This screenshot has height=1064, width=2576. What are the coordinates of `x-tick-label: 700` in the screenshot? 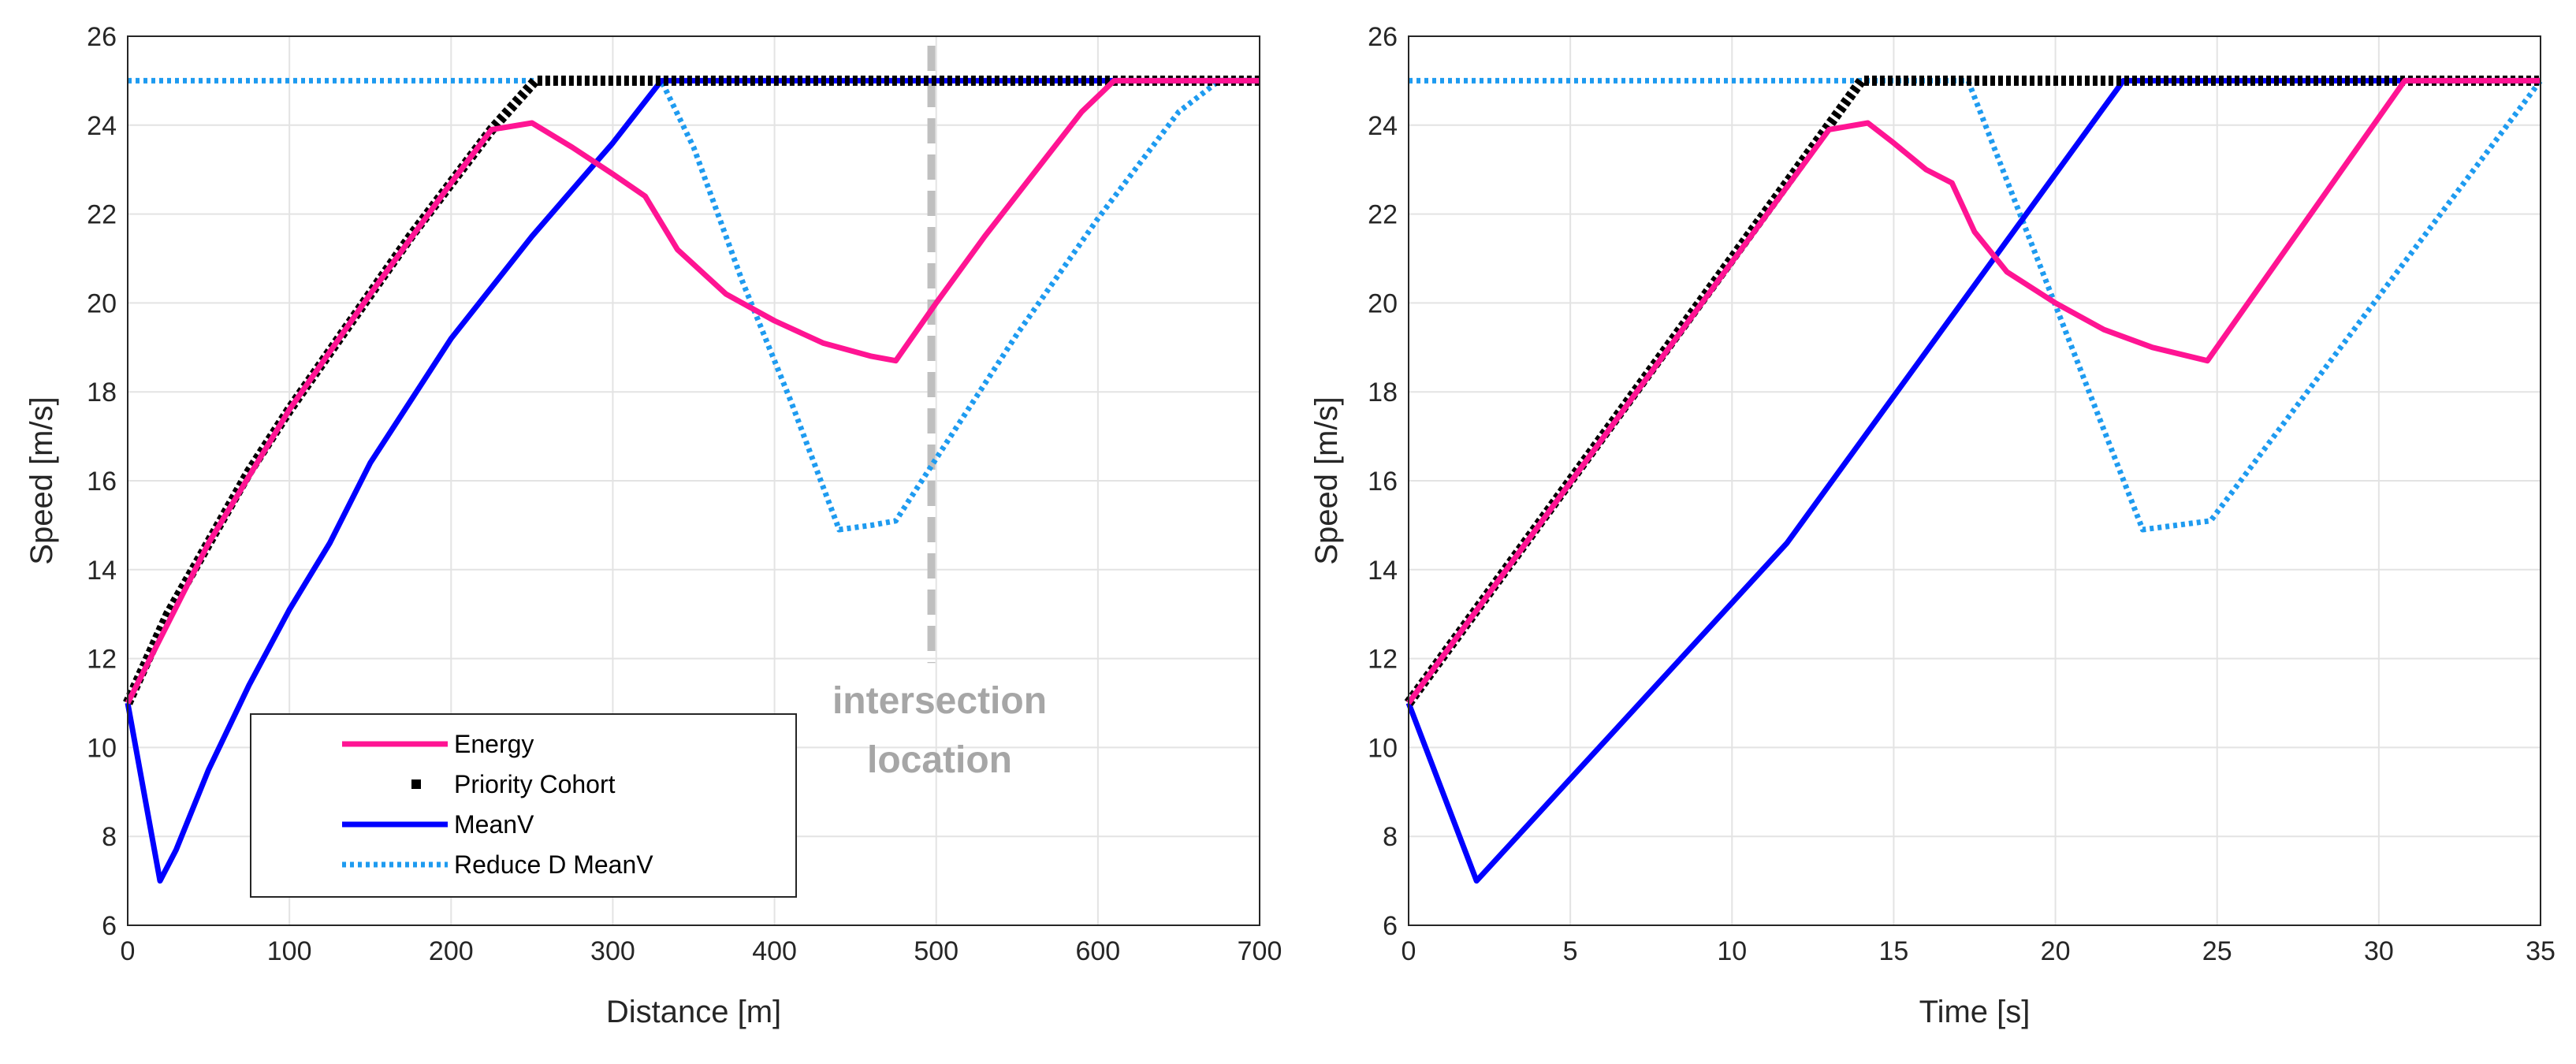 It's located at (1260, 951).